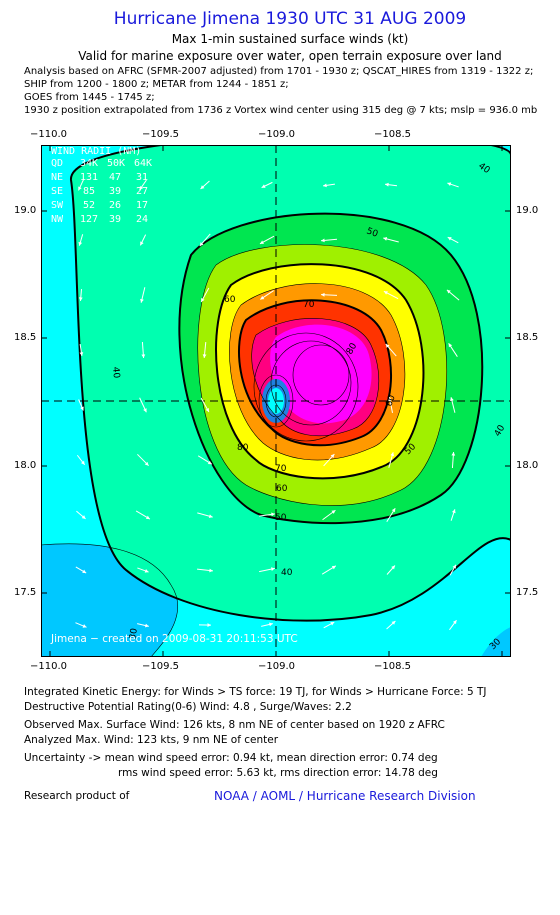 This screenshot has width=560, height=915. What do you see at coordinates (115, 205) in the screenshot?
I see `wind-radii-50k: 26` at bounding box center [115, 205].